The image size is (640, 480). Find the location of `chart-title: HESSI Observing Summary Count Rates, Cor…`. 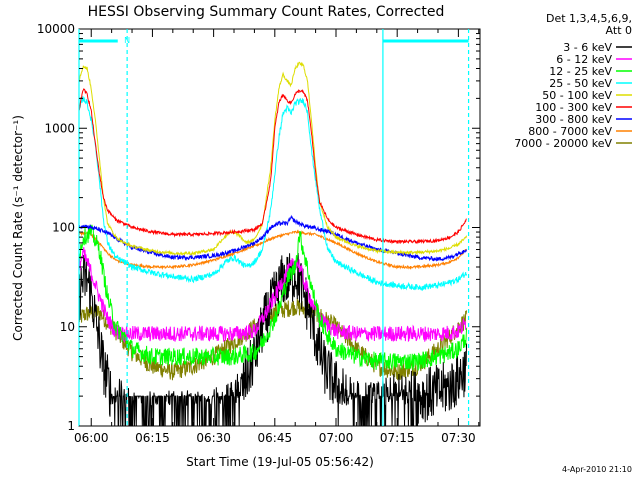

chart-title: HESSI Observing Summary Count Rates, Cor… is located at coordinates (266, 12).